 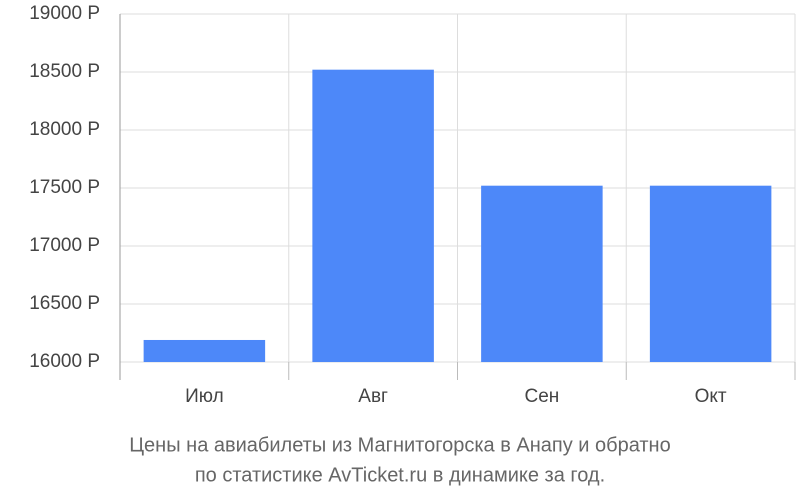 I want to click on y-tick-label: 19000 Р, so click(x=64, y=13).